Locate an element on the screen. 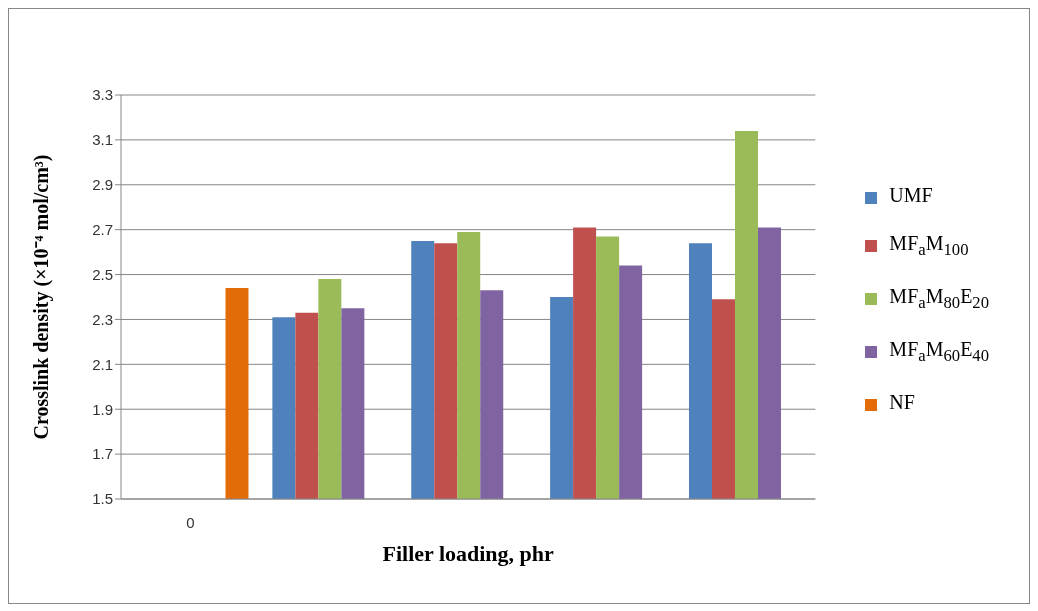 The height and width of the screenshot is (611, 1038). x-tick-label: 0 is located at coordinates (190, 522).